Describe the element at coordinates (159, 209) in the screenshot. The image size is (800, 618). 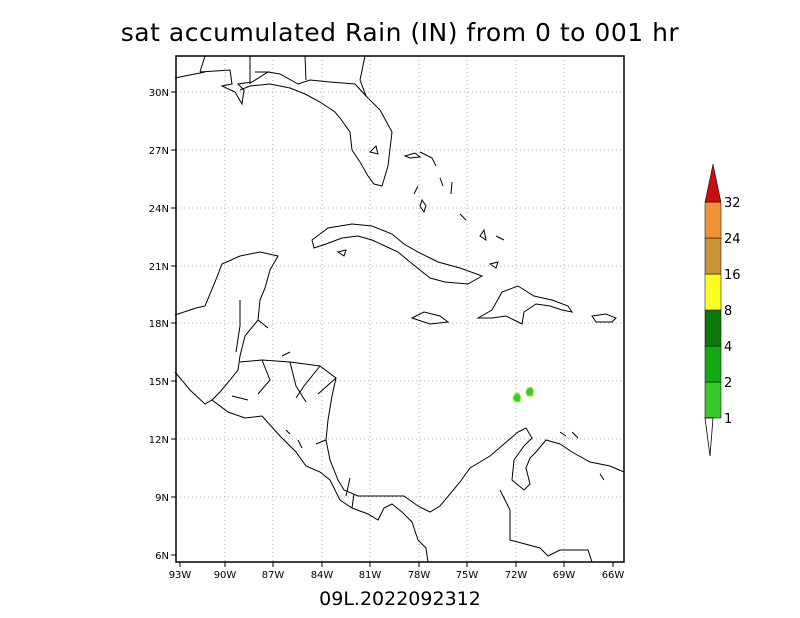
I see `lat-label-24n: 24N` at that location.